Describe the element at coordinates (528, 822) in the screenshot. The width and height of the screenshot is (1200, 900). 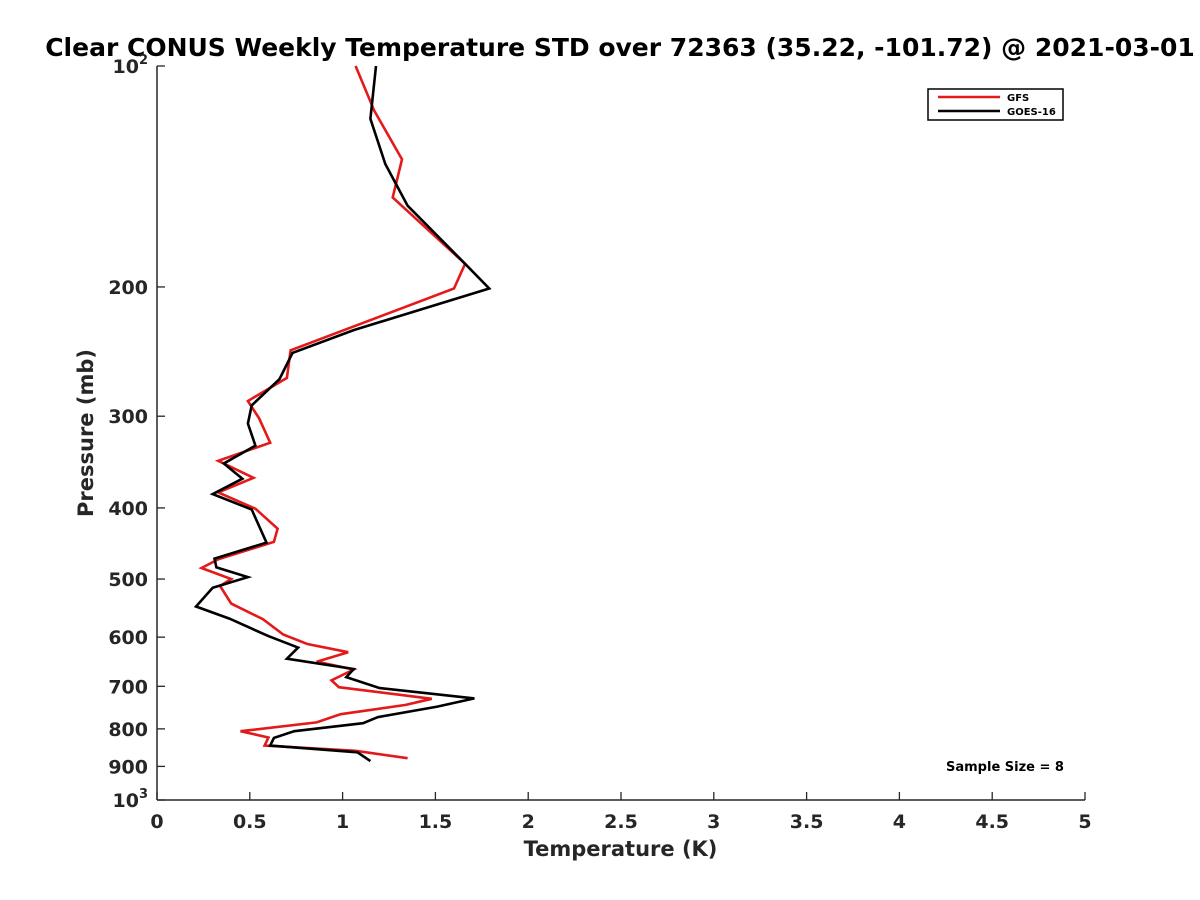
I see `x-tick-label: 2` at that location.